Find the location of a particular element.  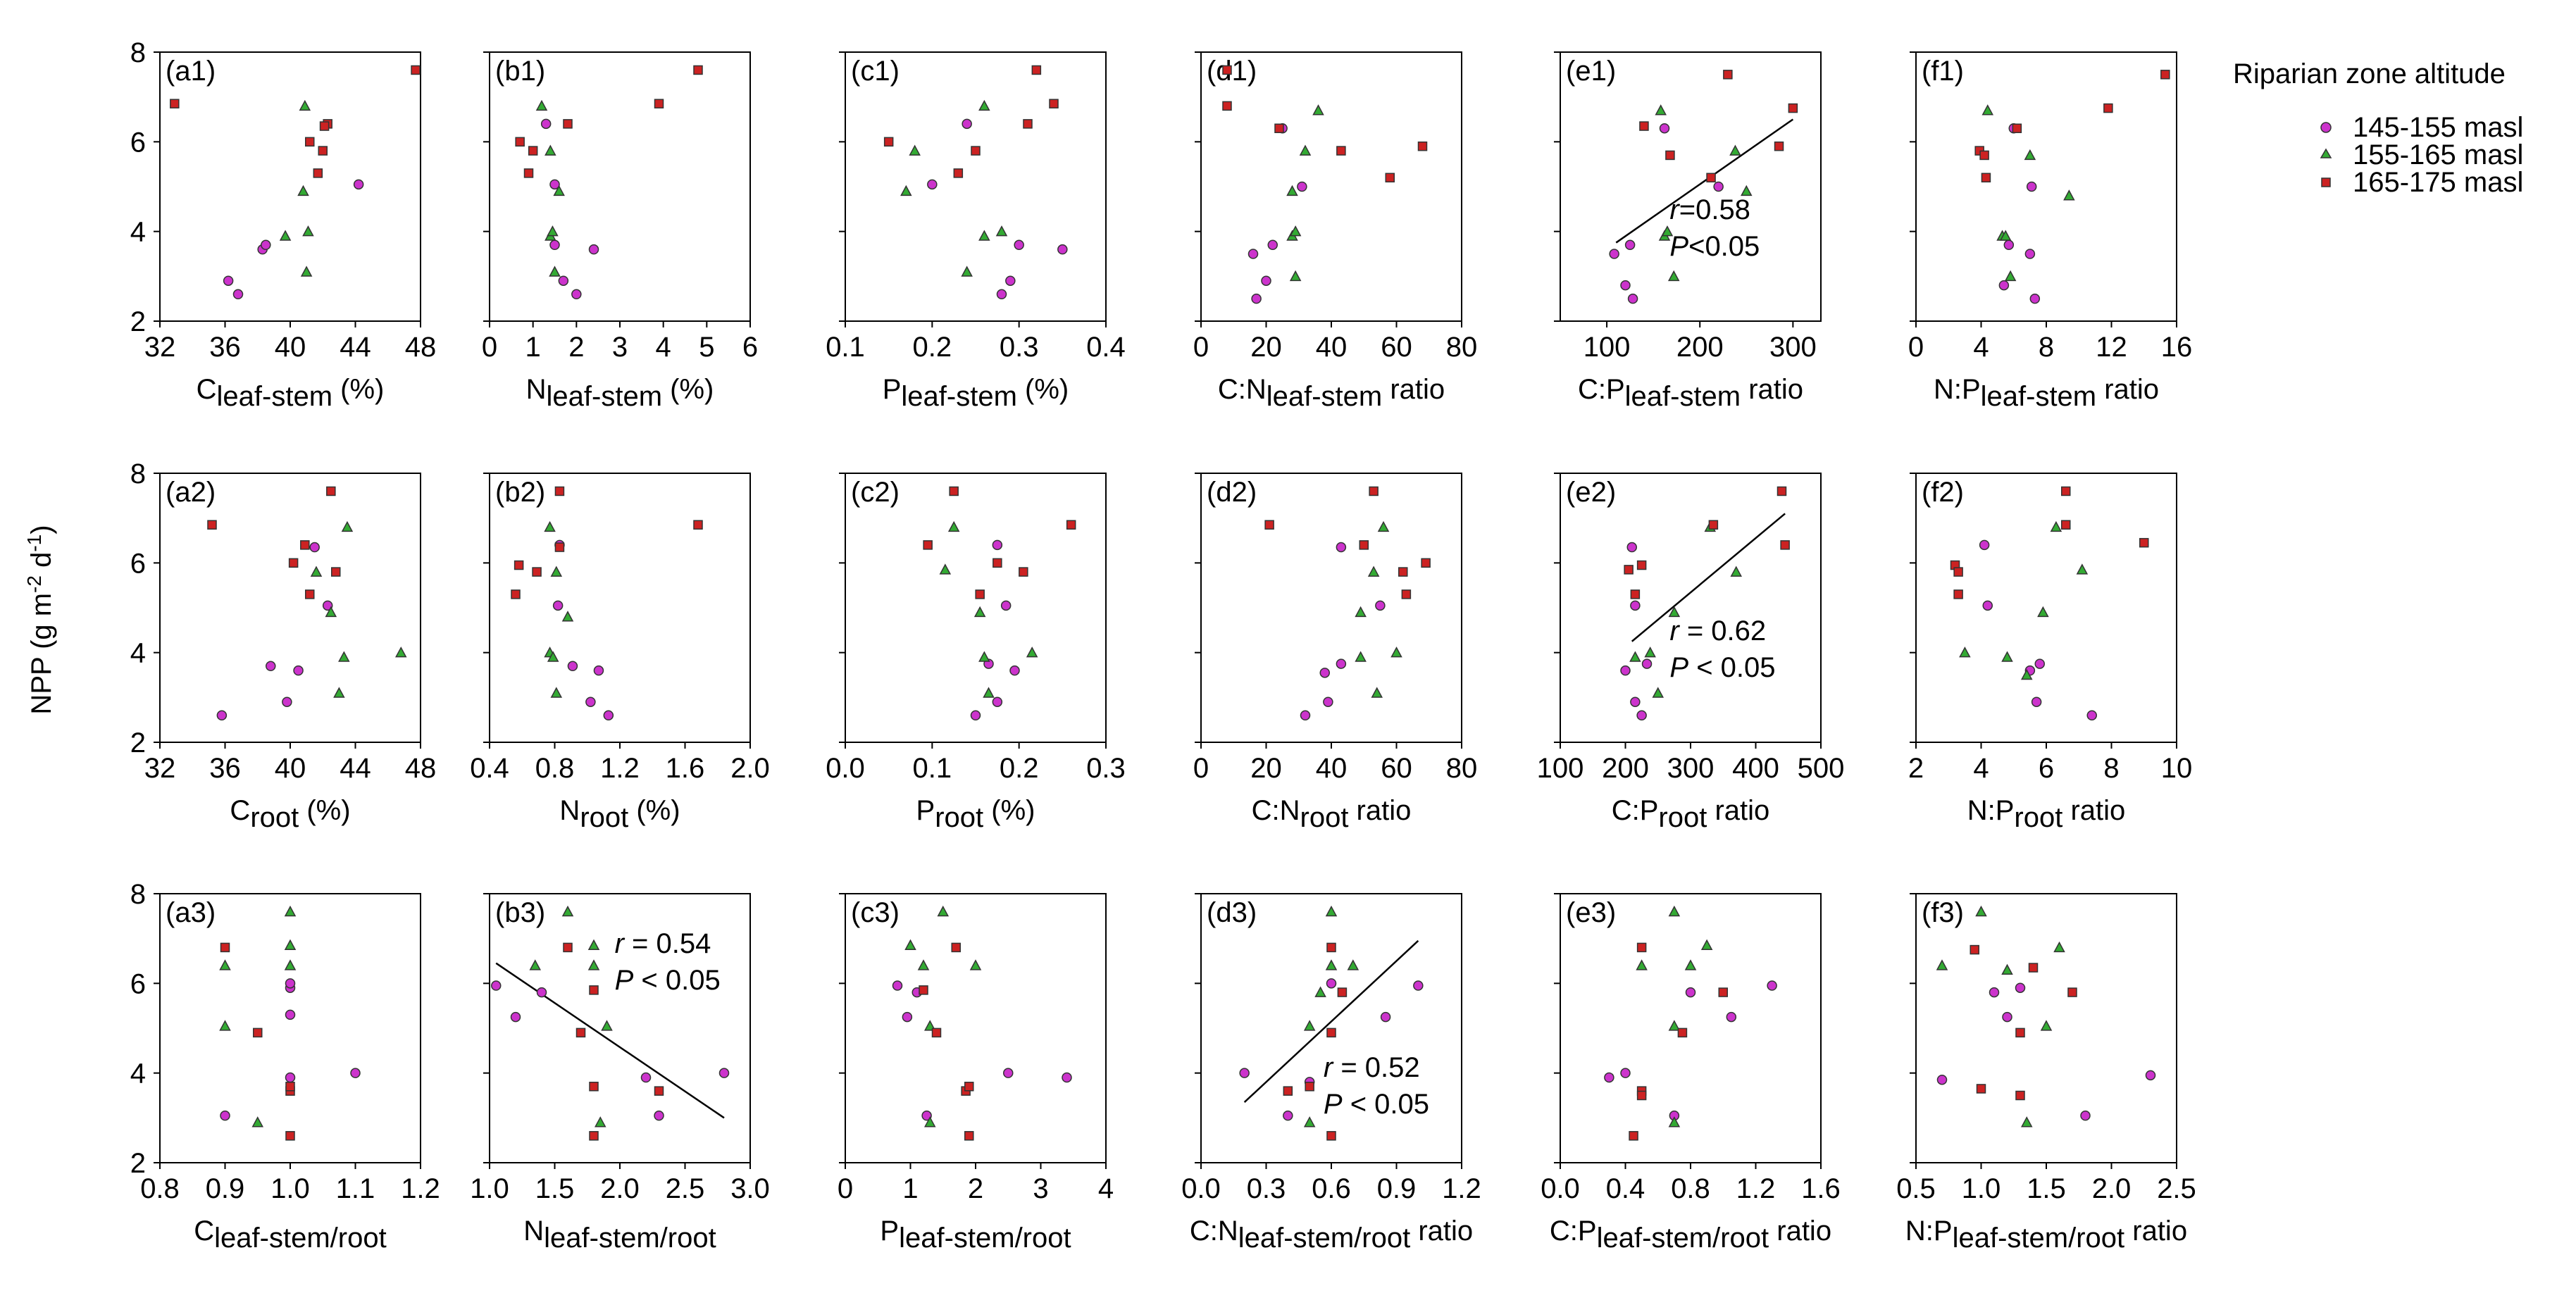

legend-title: Riparian zone altitude is located at coordinates (2369, 73).